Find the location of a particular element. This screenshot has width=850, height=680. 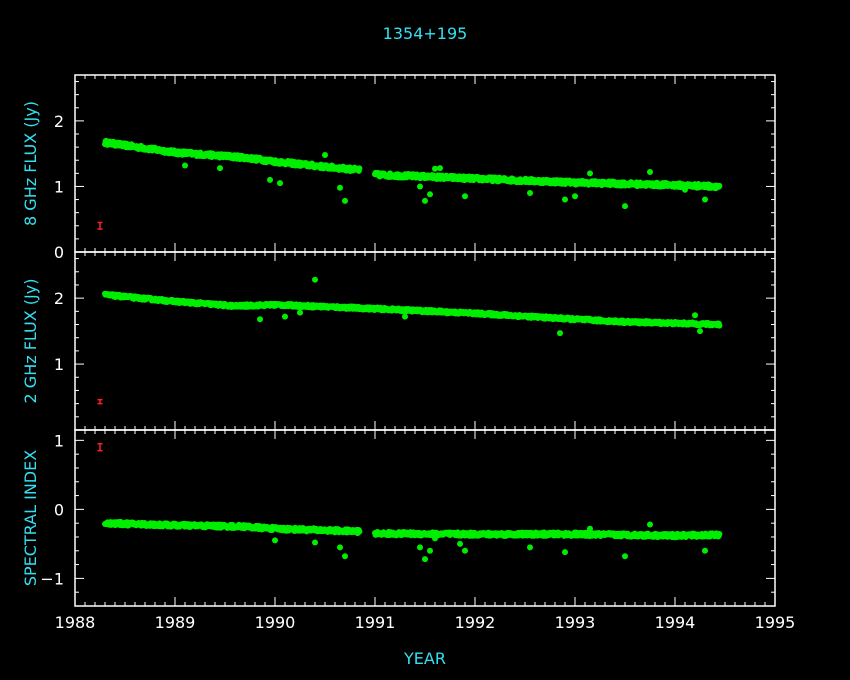

x-tick-label: 1991 is located at coordinates (375, 622).